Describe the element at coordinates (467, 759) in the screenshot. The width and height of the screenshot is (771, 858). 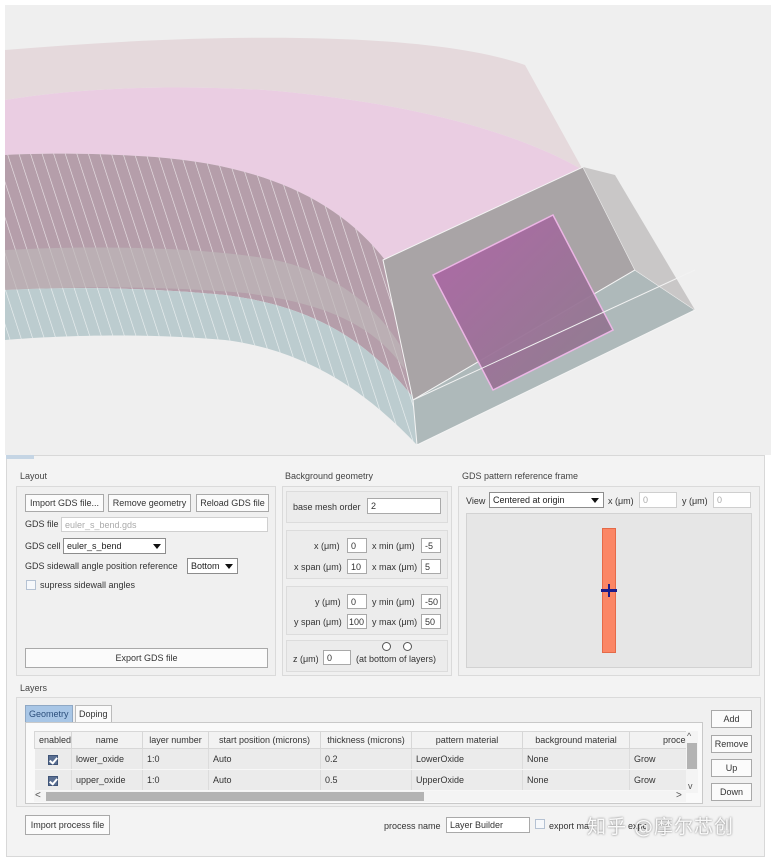
I see `pattern-material-cell: LowerOxide` at that location.